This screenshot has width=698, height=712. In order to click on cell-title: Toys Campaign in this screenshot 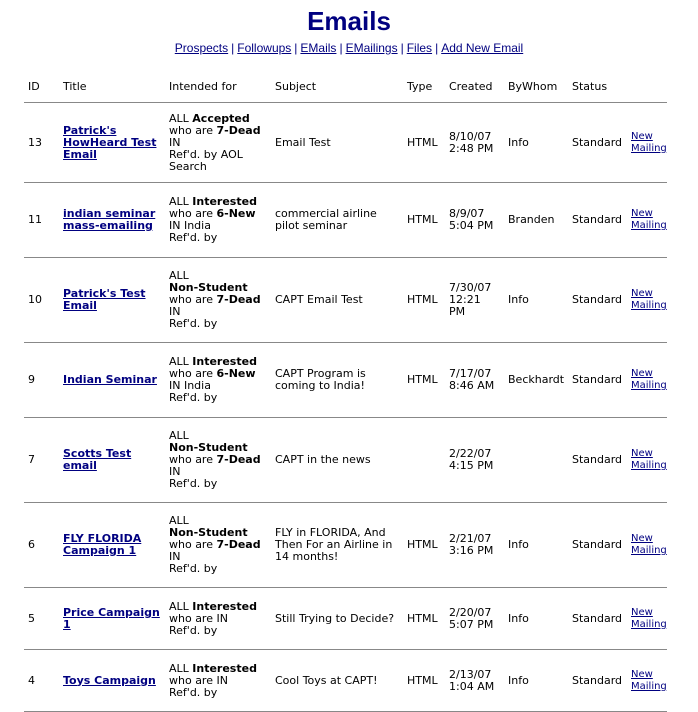, I will do `click(112, 680)`.